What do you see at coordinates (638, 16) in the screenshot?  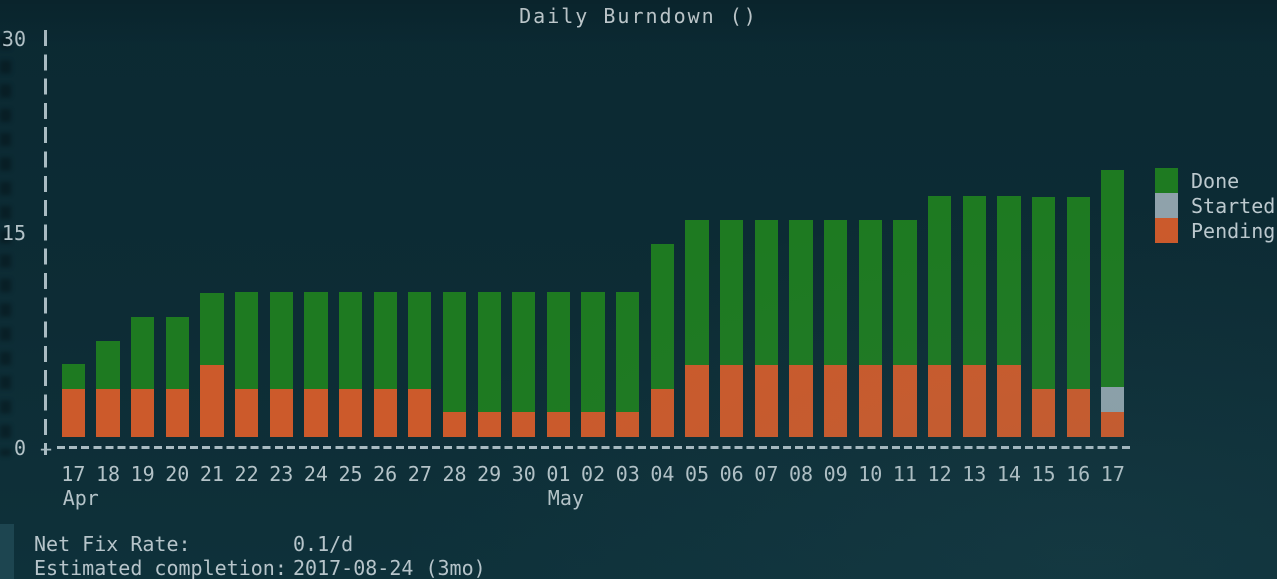 I see `chart-title: Daily Burndown ()` at bounding box center [638, 16].